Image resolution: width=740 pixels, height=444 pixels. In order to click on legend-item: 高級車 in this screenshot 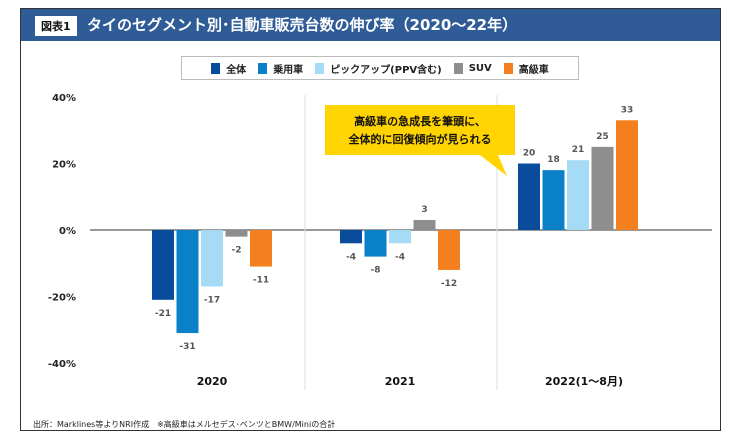, I will do `click(526, 68)`.